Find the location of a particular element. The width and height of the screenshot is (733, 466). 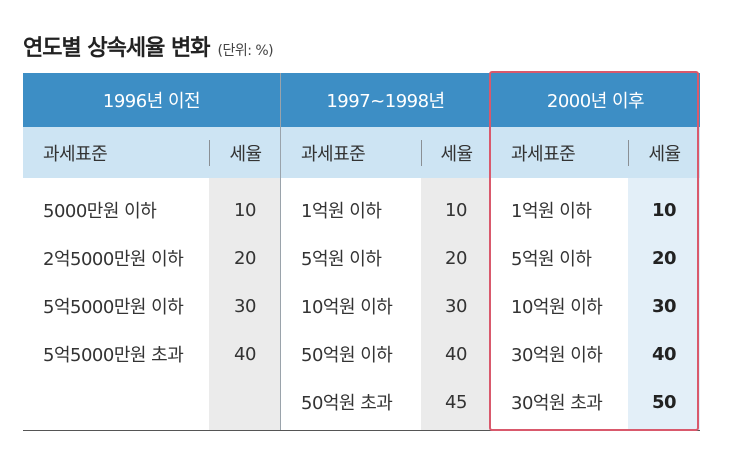

table-row: 30억원 초과 50 is located at coordinates (595, 402).